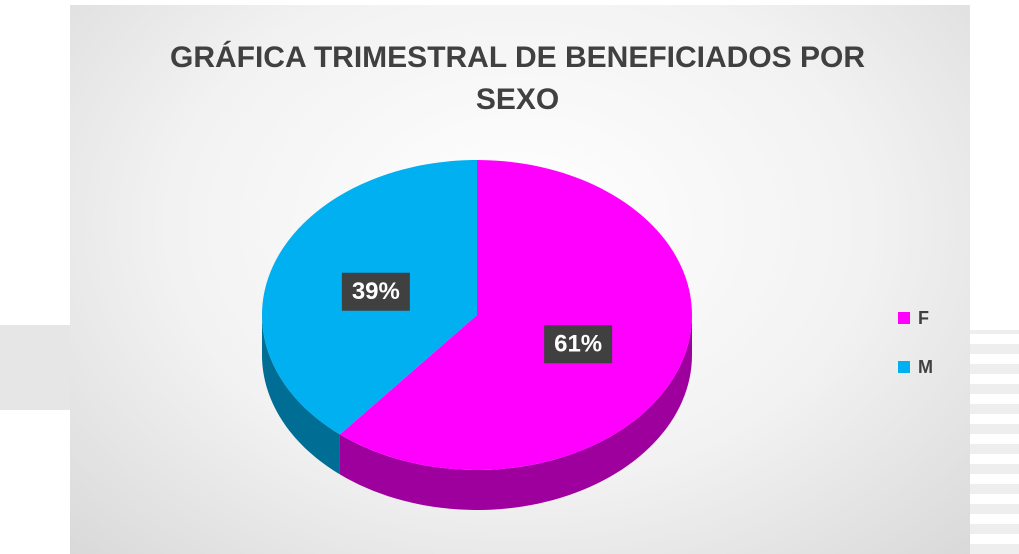 The height and width of the screenshot is (554, 1019). Describe the element at coordinates (35, 367) in the screenshot. I see `left-band` at that location.